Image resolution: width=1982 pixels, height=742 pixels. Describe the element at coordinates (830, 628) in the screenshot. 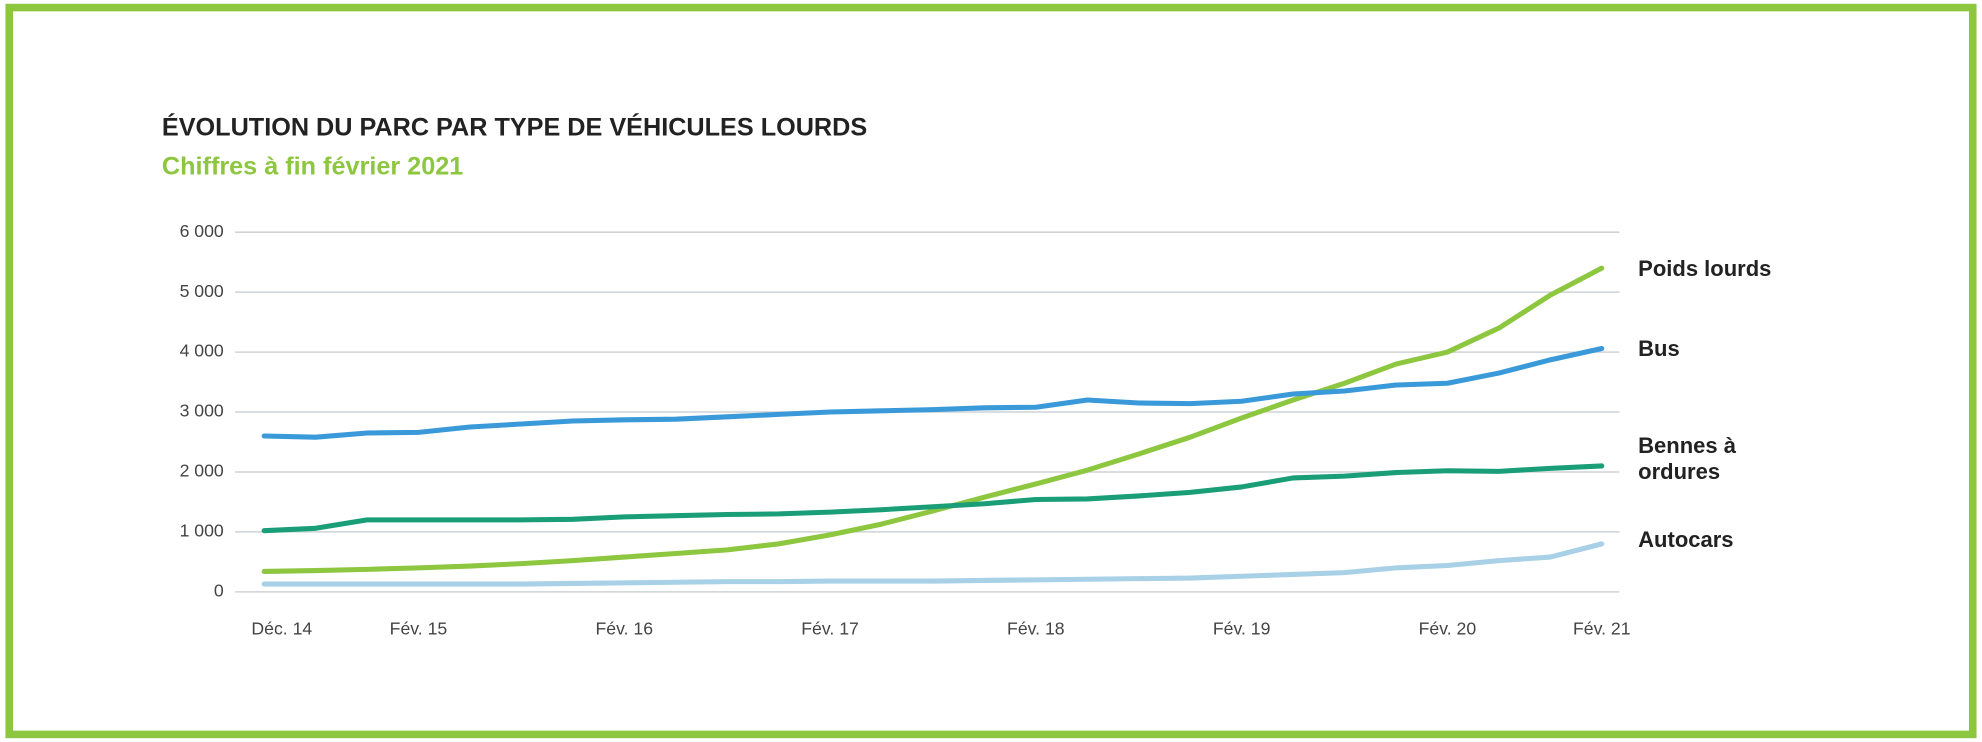

I see `x-tick-label: Fév. 17` at that location.